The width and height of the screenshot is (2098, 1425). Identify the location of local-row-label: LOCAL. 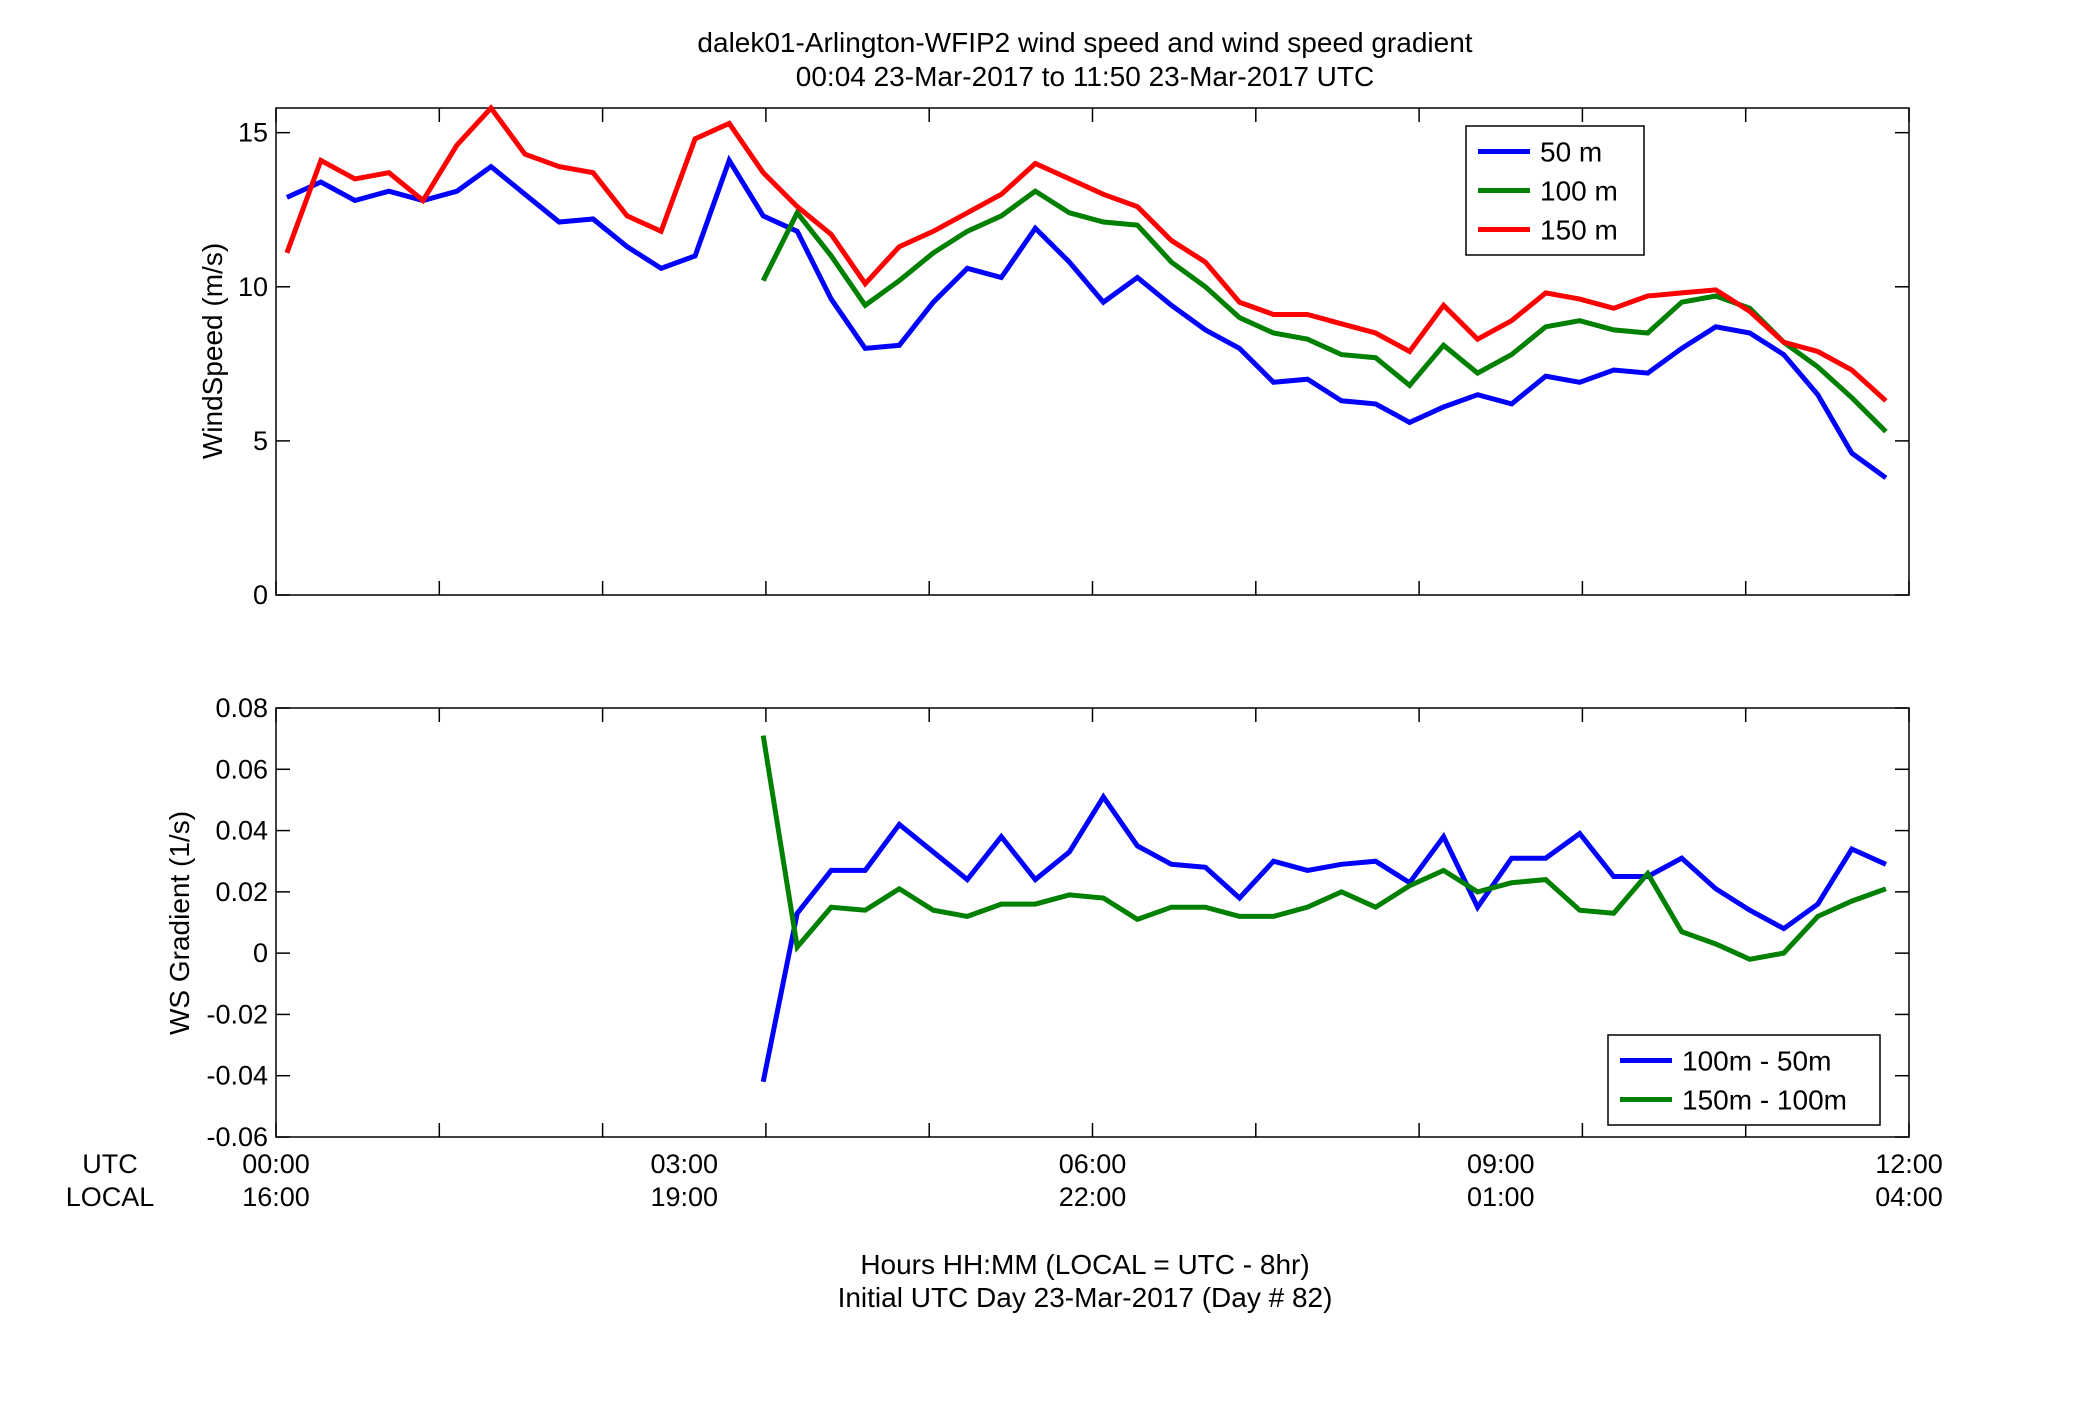
(110, 1197).